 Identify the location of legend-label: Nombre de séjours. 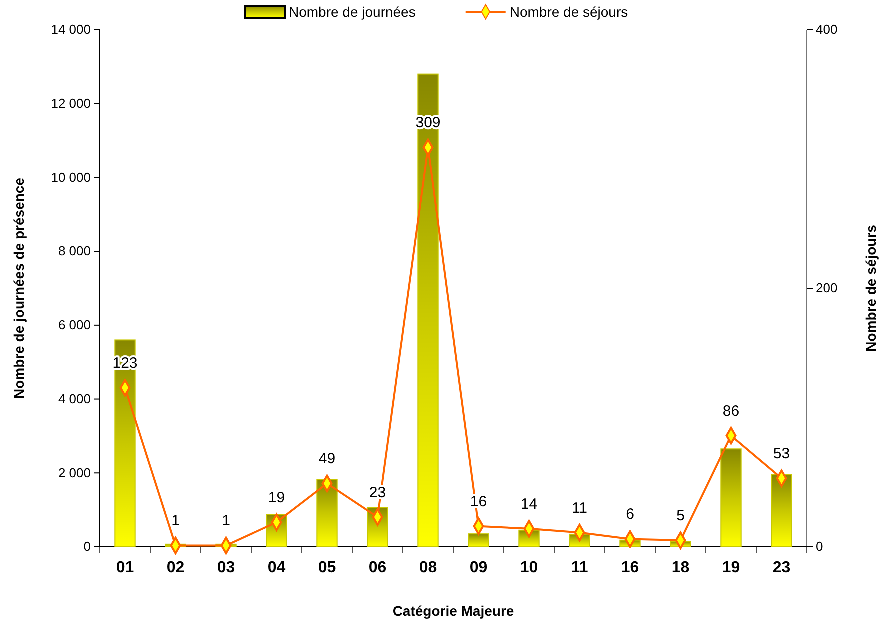
(569, 12).